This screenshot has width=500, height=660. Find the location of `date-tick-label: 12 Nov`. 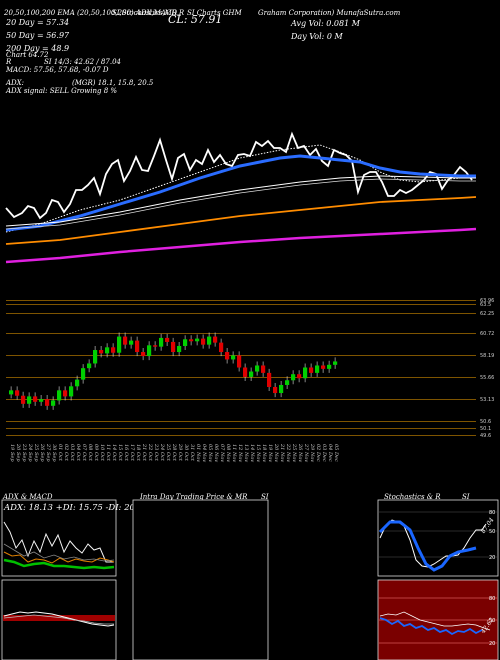

date-tick-label: 12 Nov is located at coordinates (240, 453).